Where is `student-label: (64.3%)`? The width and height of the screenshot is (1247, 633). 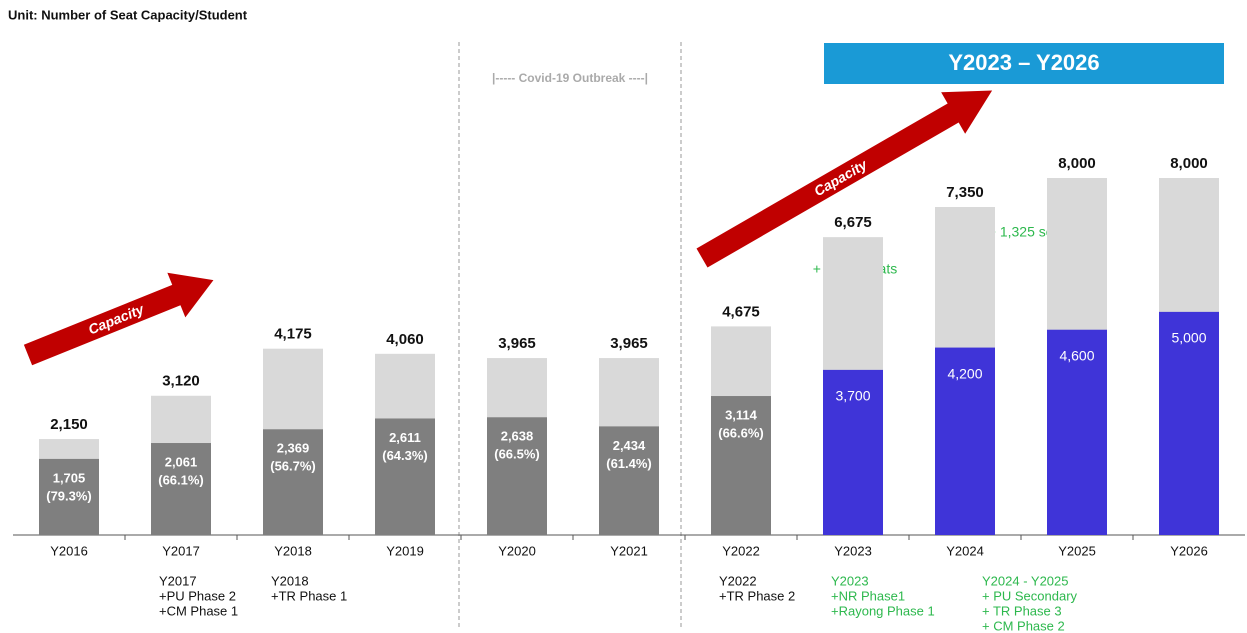 student-label: (64.3%) is located at coordinates (405, 455).